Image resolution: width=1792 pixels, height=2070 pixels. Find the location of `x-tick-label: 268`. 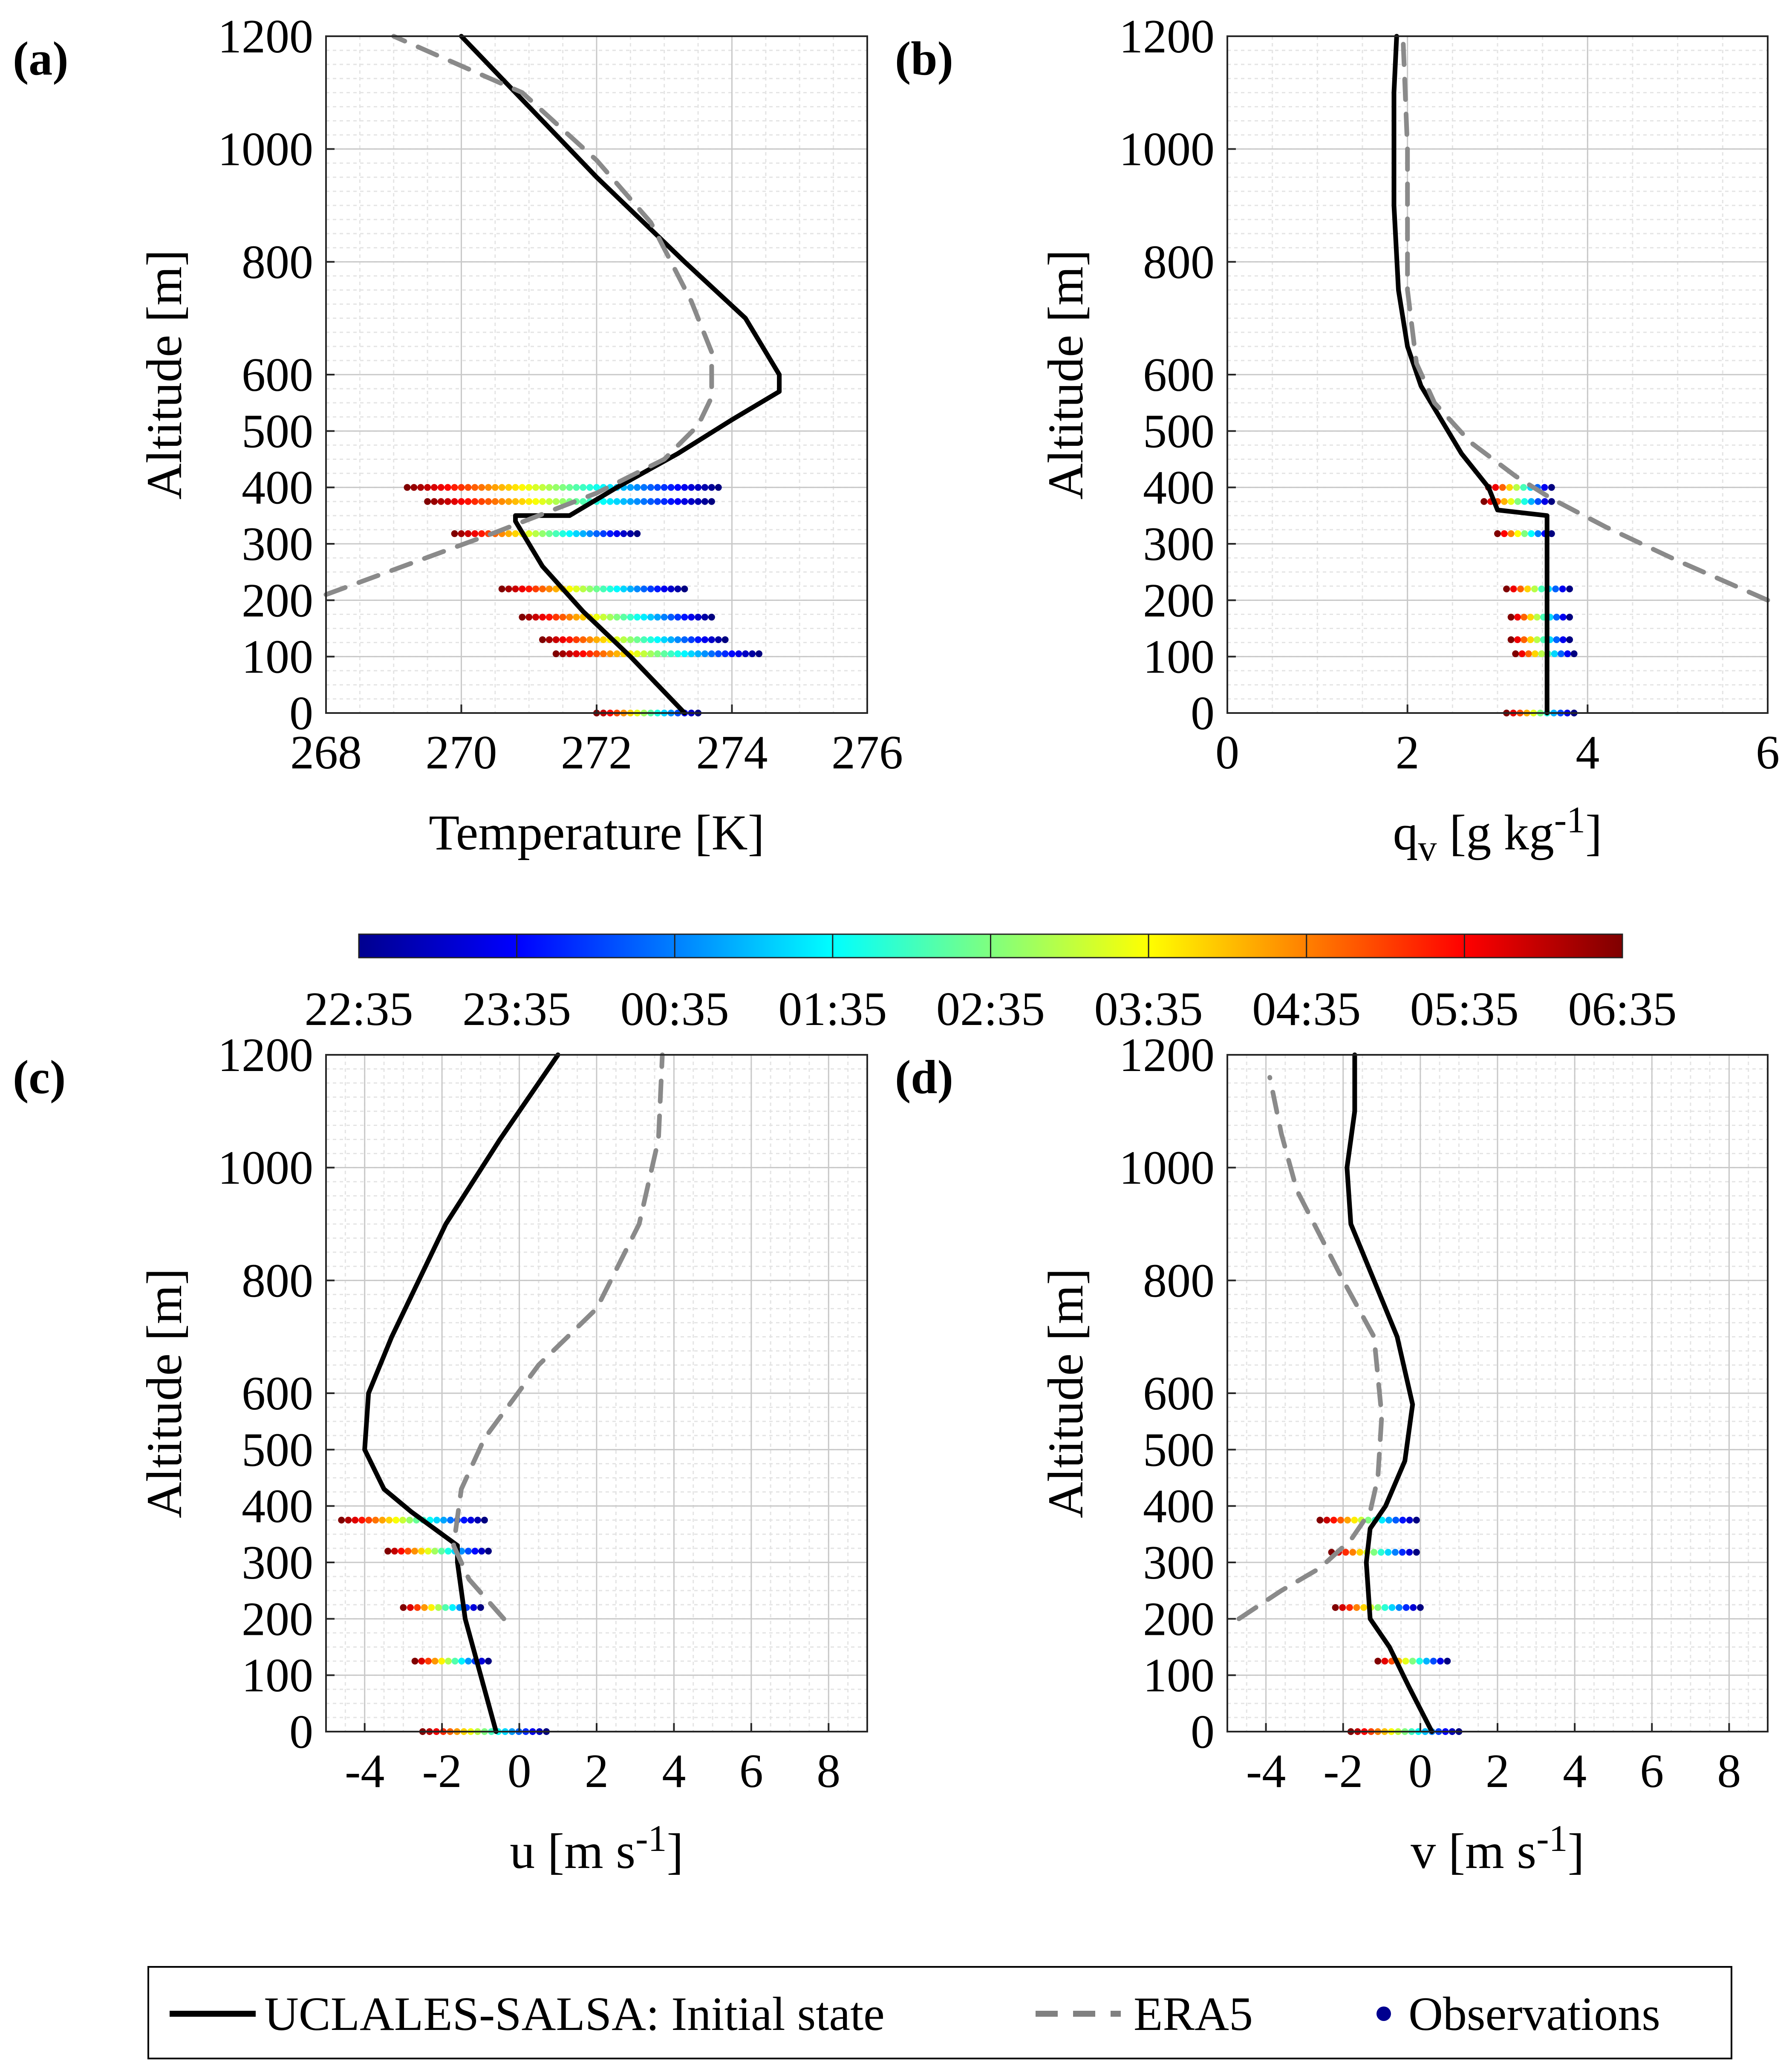

x-tick-label: 268 is located at coordinates (326, 752).